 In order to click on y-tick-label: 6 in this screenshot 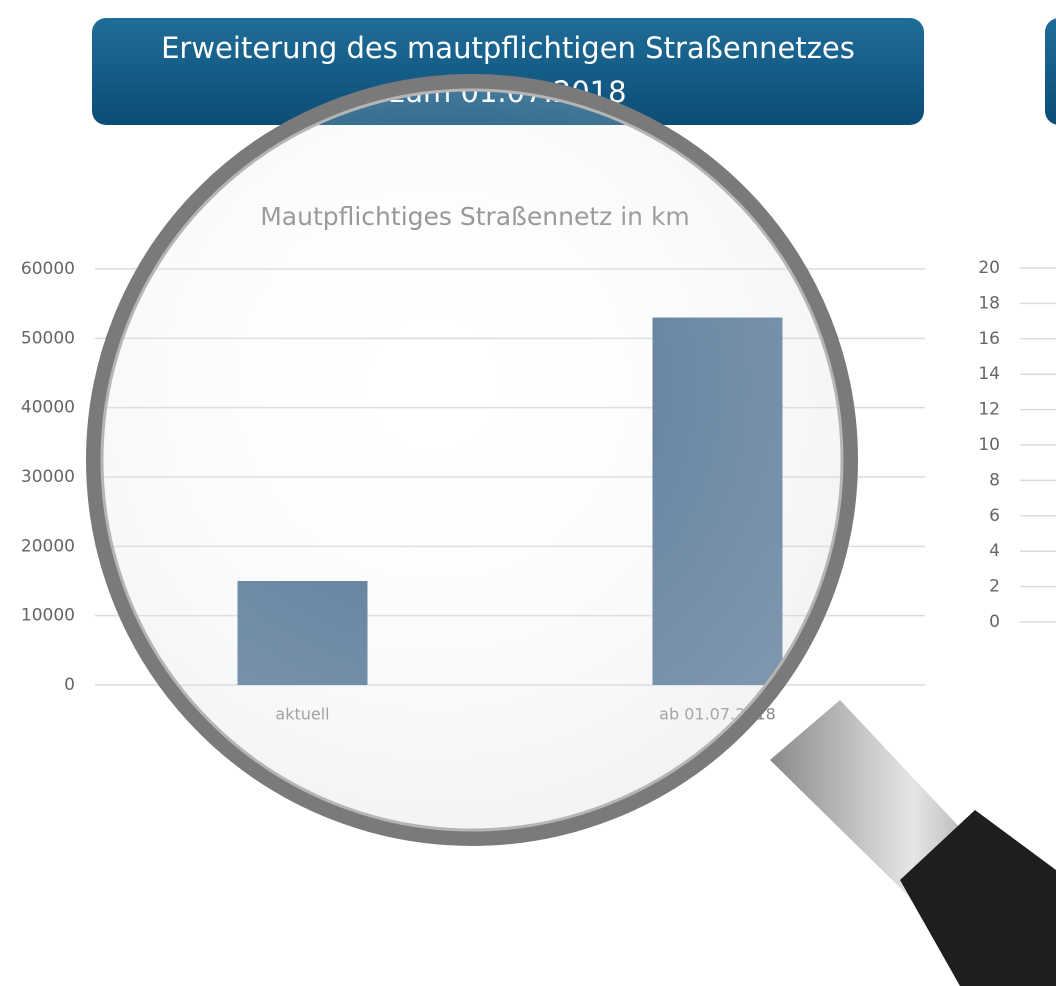, I will do `click(994, 516)`.